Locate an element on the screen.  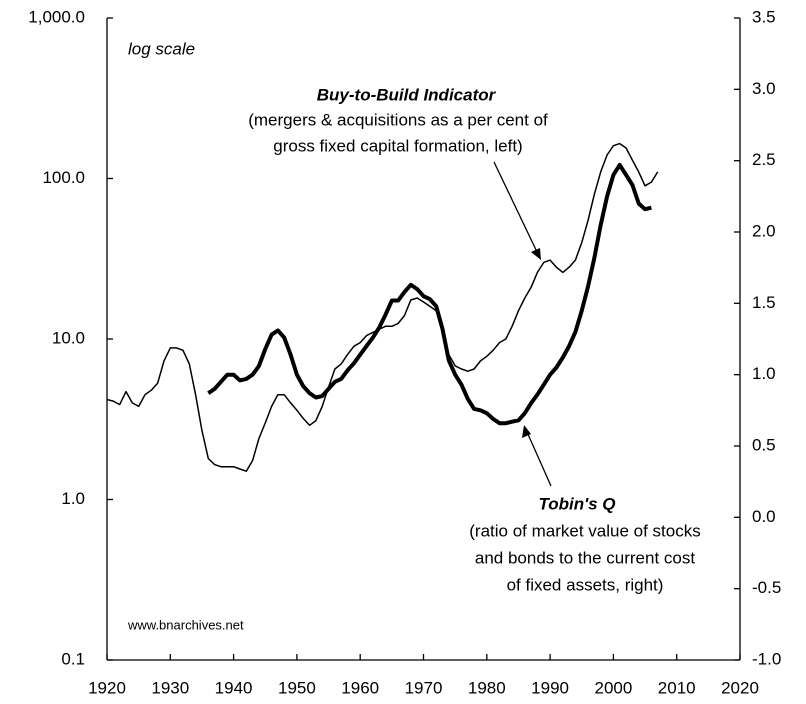
annotation-line: of fixed assets, right) is located at coordinates (585, 584).